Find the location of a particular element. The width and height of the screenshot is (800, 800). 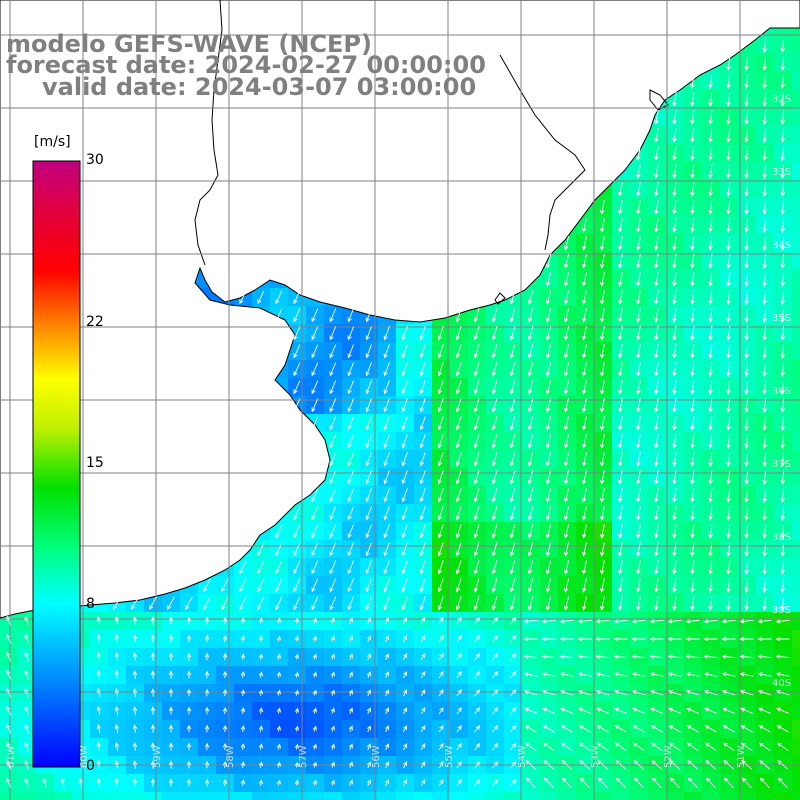

latitude-label: 36S is located at coordinates (782, 391).